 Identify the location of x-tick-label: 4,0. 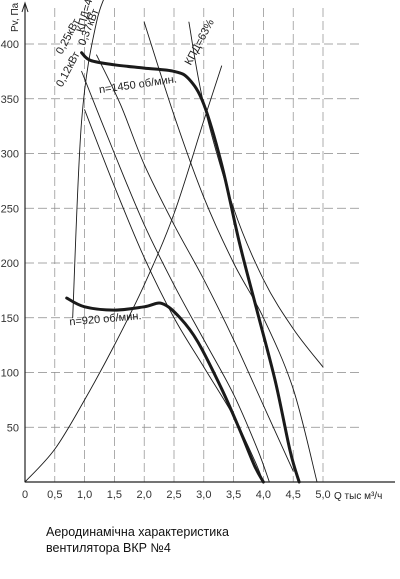
(263, 495).